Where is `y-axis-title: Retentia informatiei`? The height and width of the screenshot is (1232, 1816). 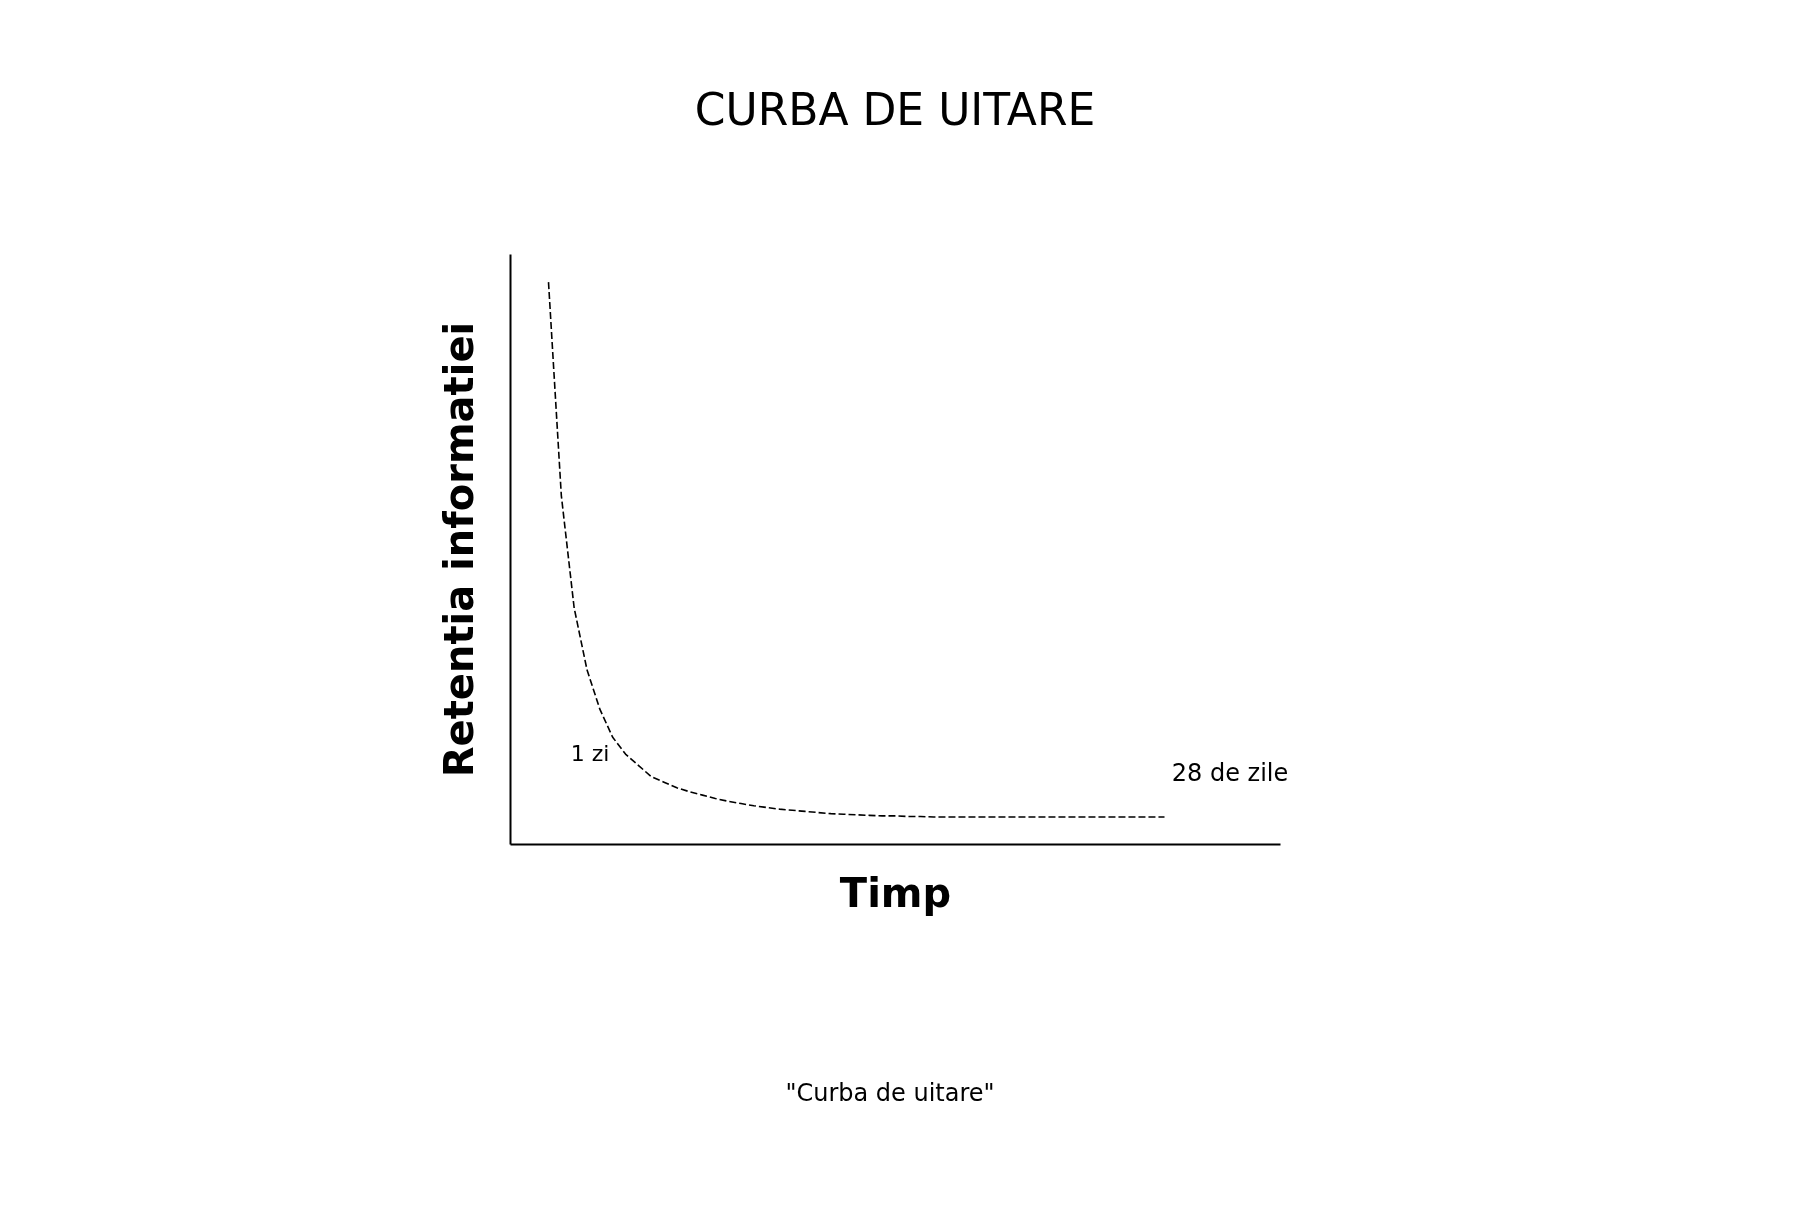 y-axis-title: Retentia informatiei is located at coordinates (458, 549).